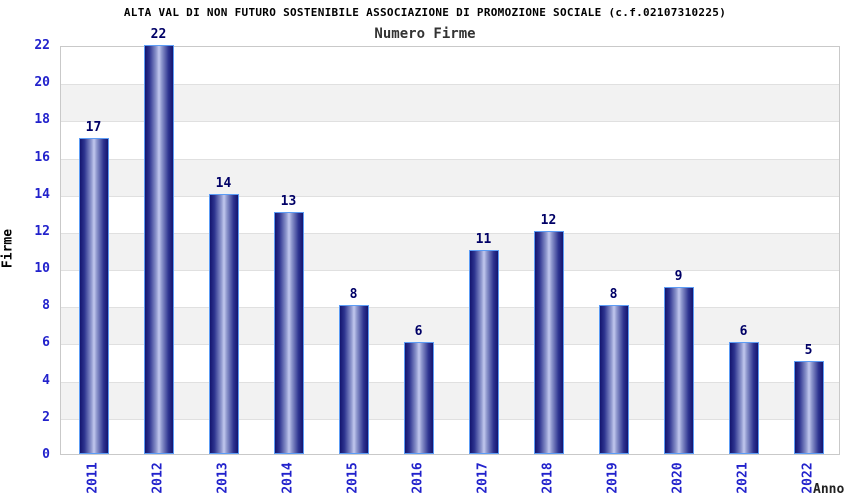 This screenshot has width=850, height=500. I want to click on chart-subtitle: Numero Firme, so click(425, 34).